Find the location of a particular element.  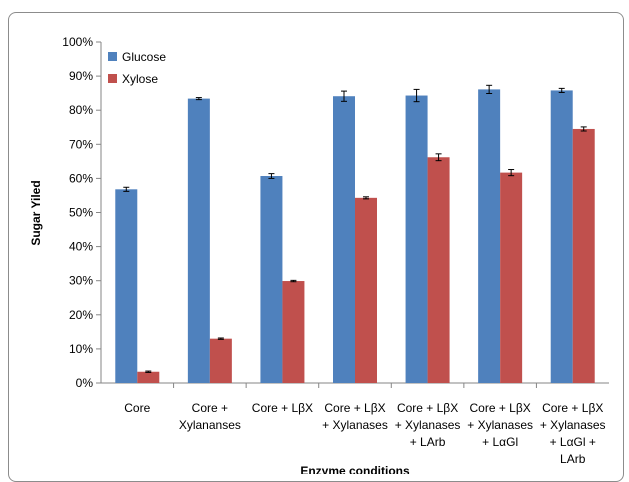

y-tick-label: 40% is located at coordinates (81, 247).